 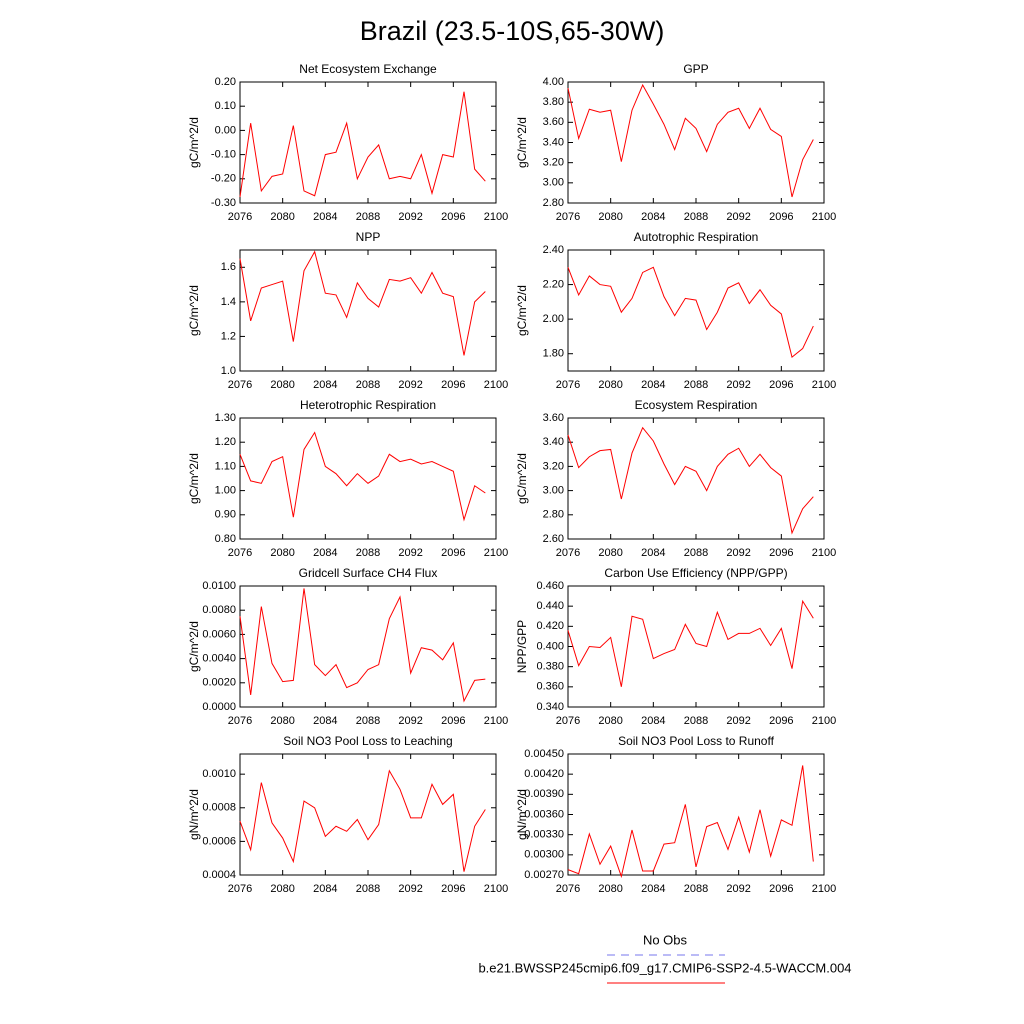 I want to click on y-tick-label: 0.0040, so click(x=219, y=659).